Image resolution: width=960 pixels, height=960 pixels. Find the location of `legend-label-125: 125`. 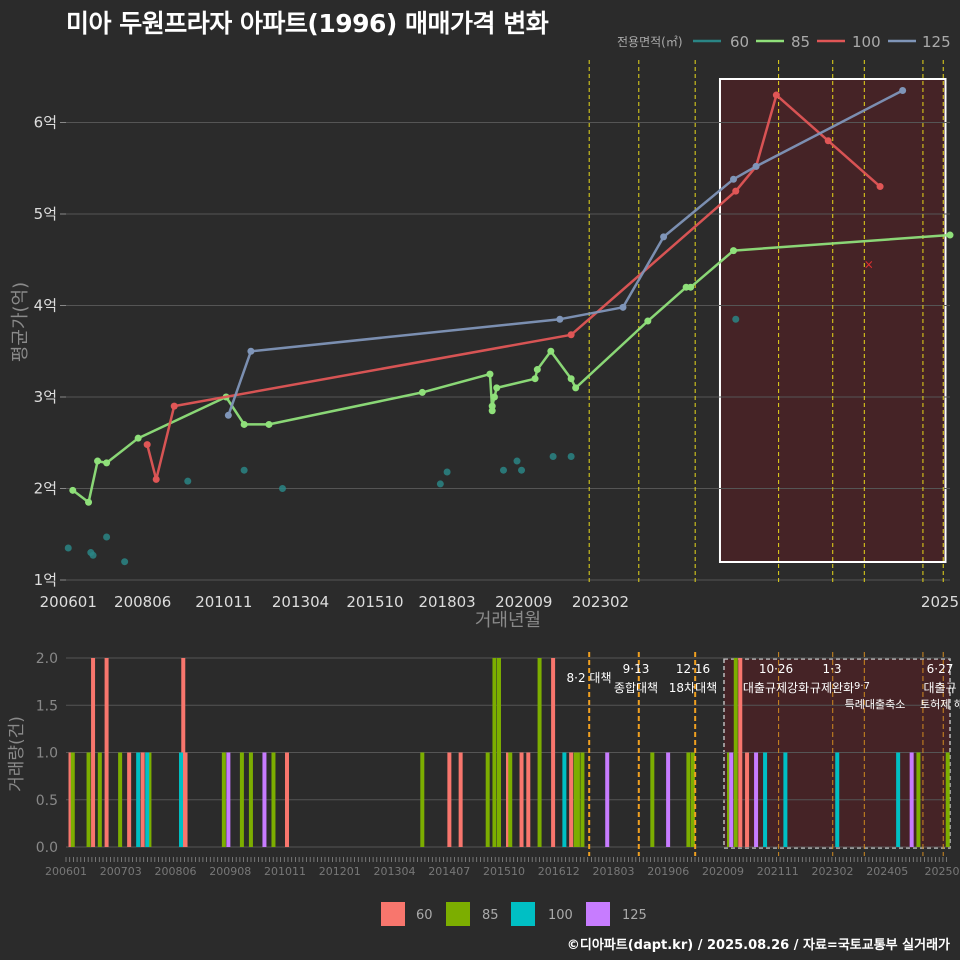

legend-label-125: 125 is located at coordinates (936, 42).